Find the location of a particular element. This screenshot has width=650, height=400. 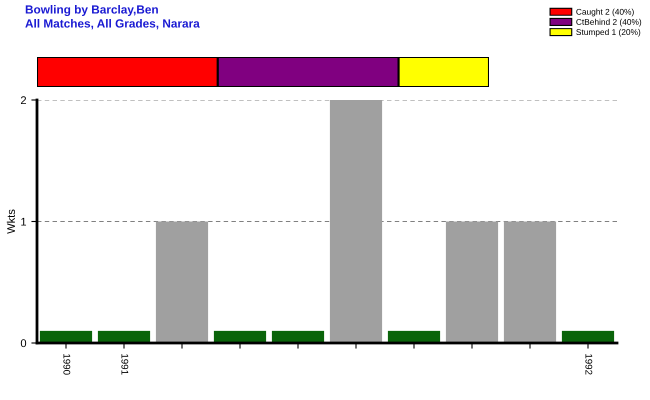

legend-label: Stumped 1 (20%) is located at coordinates (608, 32).